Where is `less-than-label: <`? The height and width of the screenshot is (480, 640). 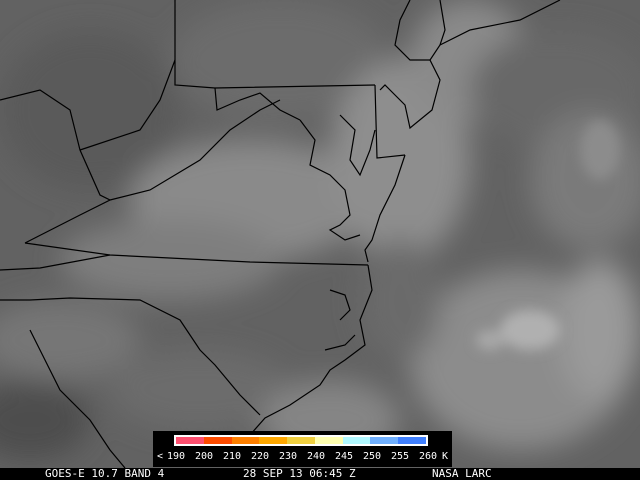
less-than-label: < is located at coordinates (160, 456).